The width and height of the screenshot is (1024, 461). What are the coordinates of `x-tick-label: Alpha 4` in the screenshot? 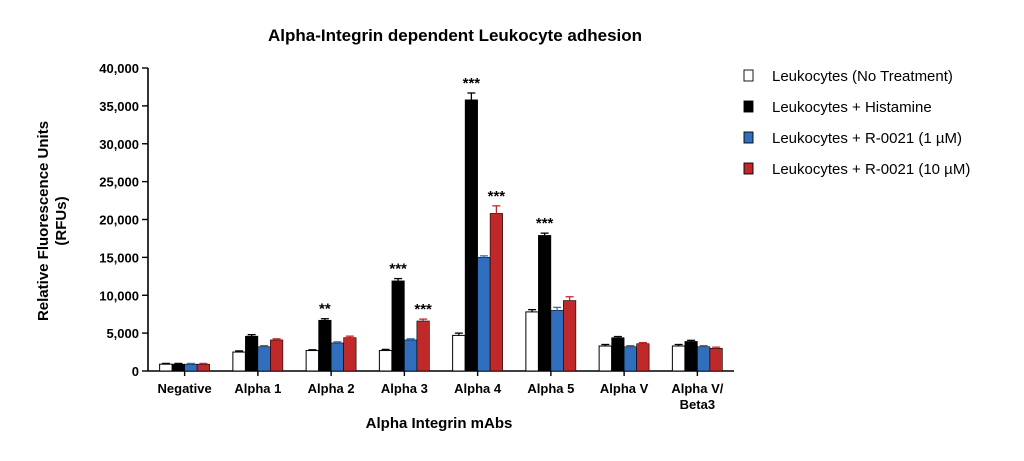 It's located at (478, 388).